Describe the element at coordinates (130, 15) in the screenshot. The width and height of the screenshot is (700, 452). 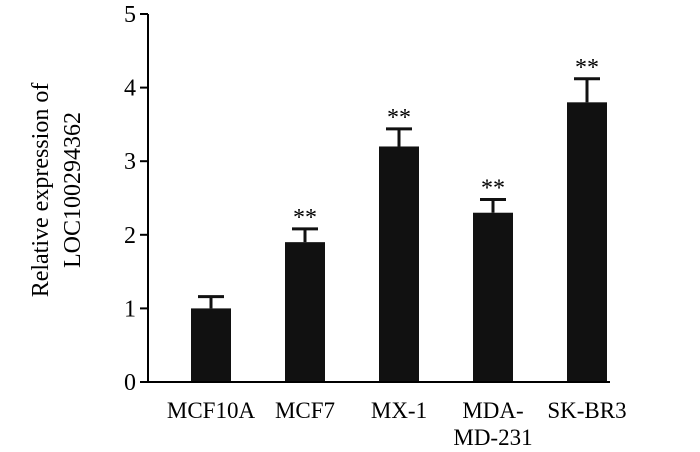
I see `y-tick-label: 5` at that location.